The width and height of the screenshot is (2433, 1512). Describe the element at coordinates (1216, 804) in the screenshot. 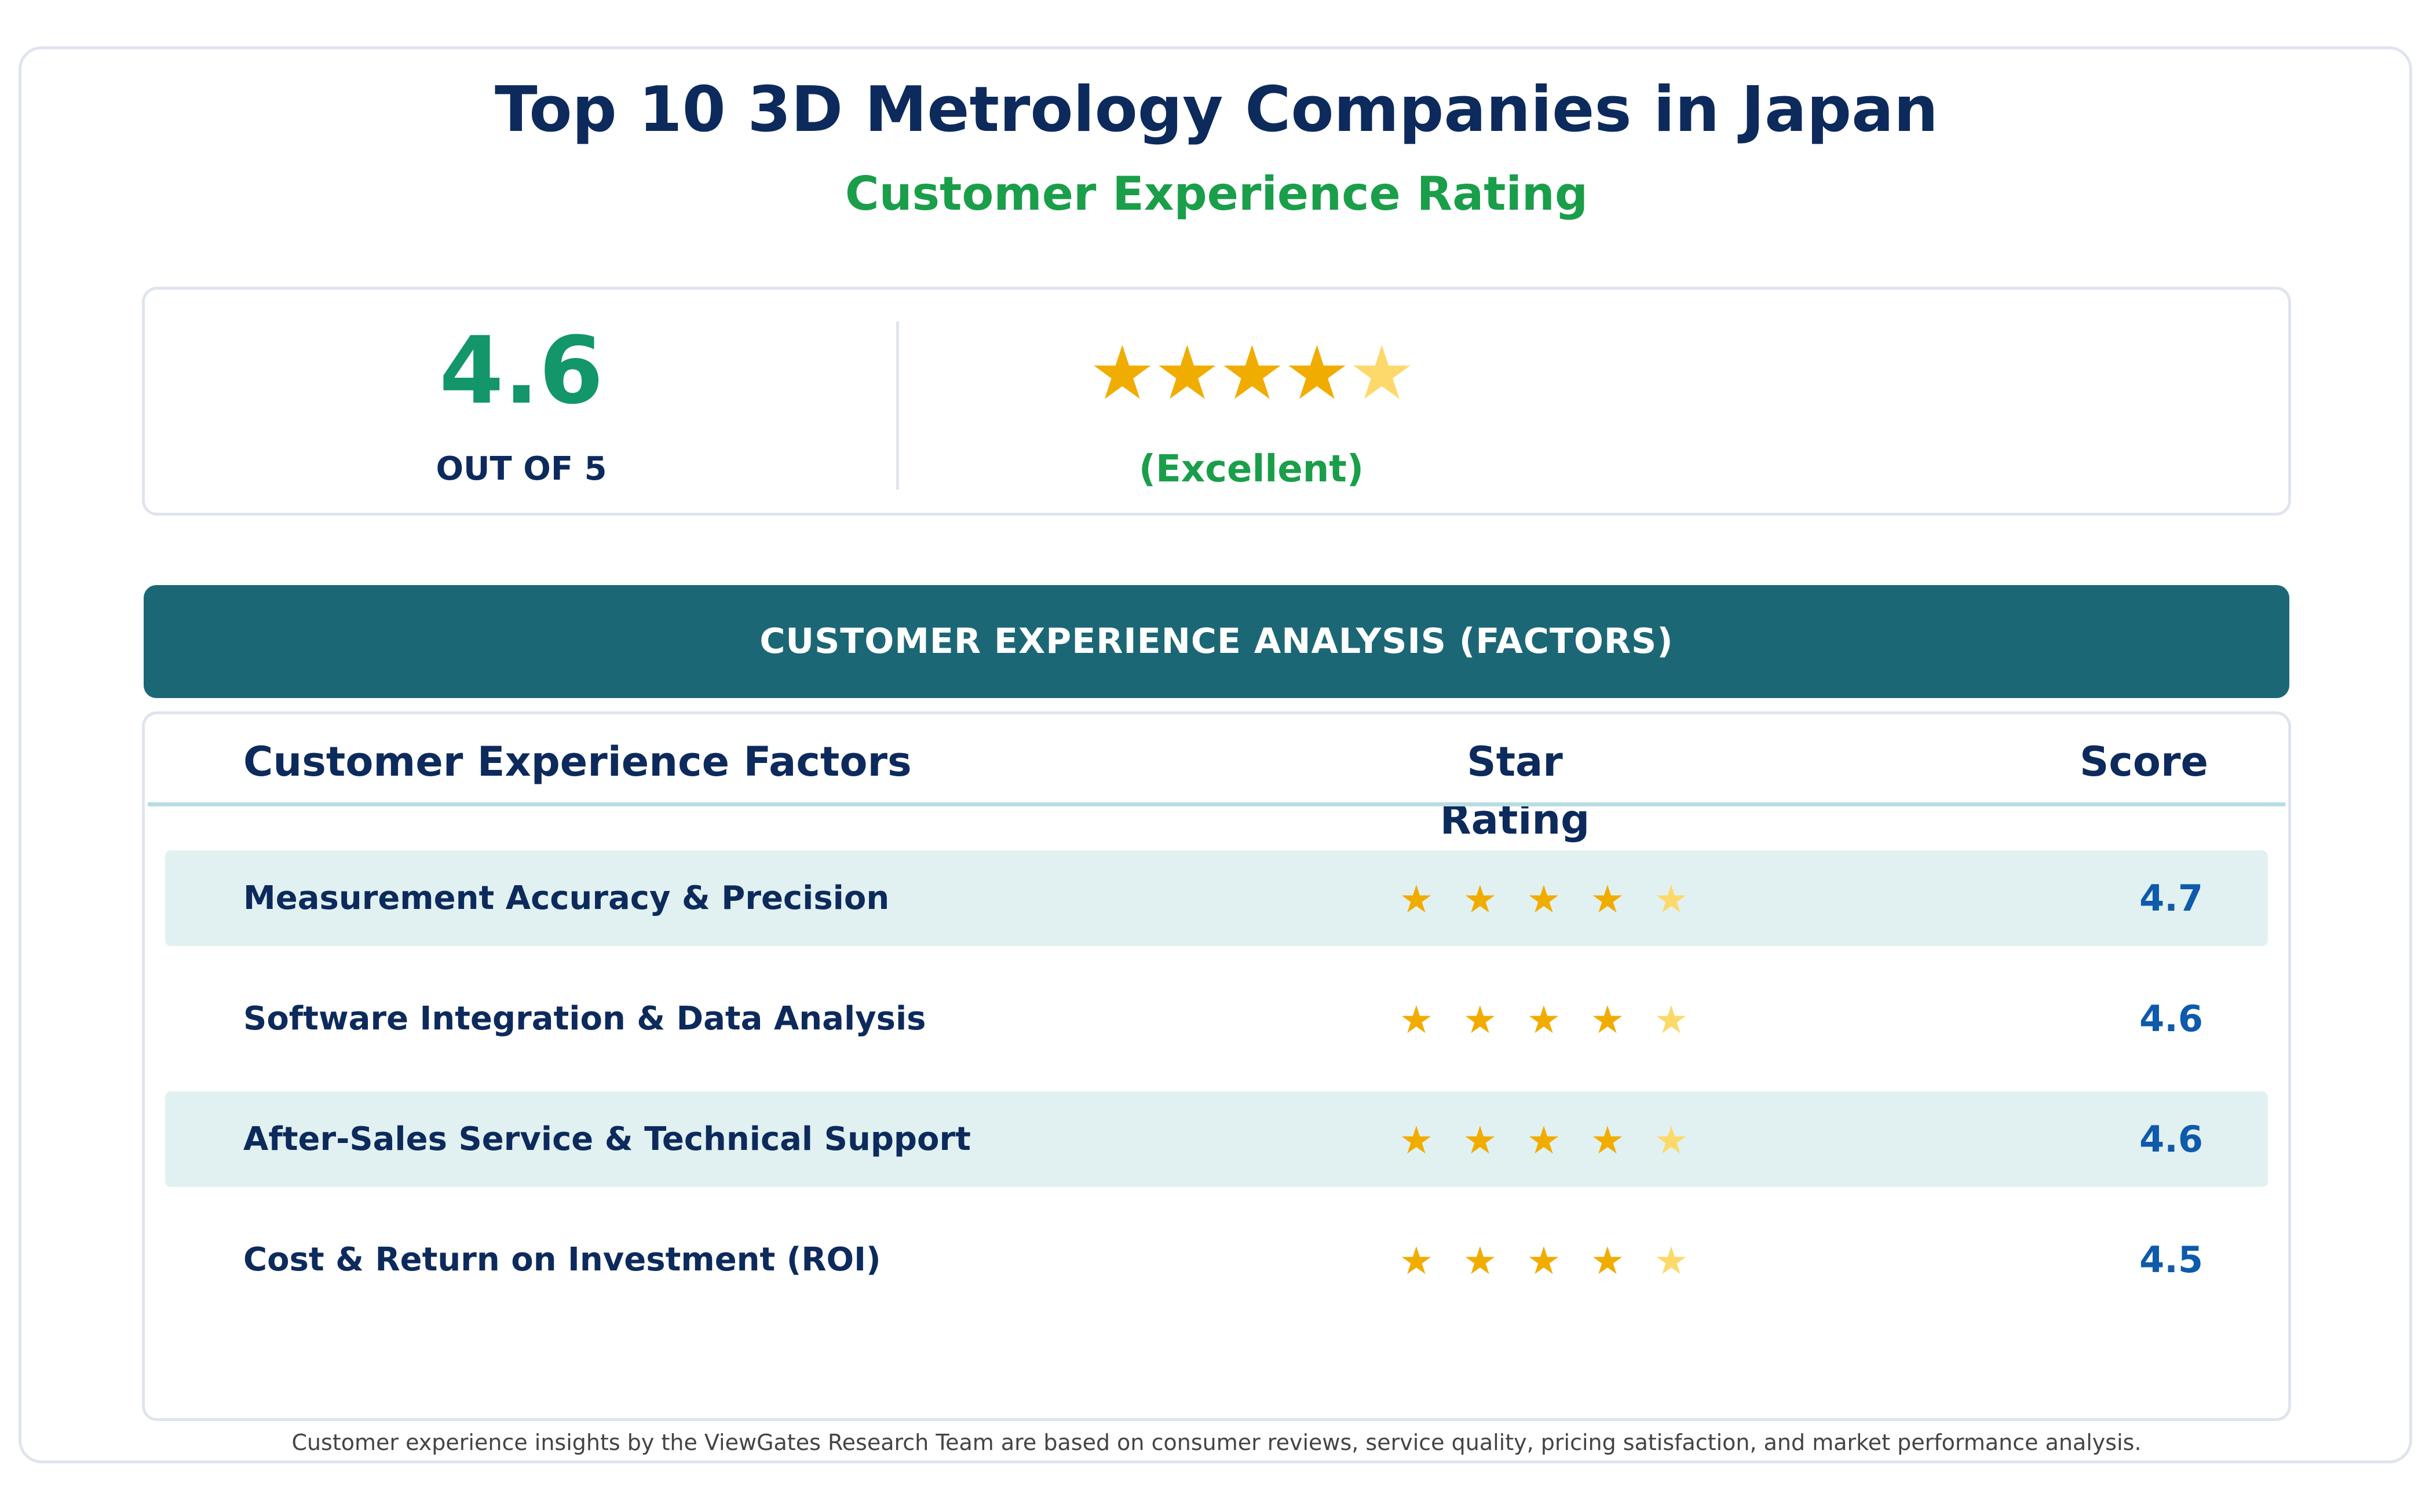

I see `header-divider` at that location.